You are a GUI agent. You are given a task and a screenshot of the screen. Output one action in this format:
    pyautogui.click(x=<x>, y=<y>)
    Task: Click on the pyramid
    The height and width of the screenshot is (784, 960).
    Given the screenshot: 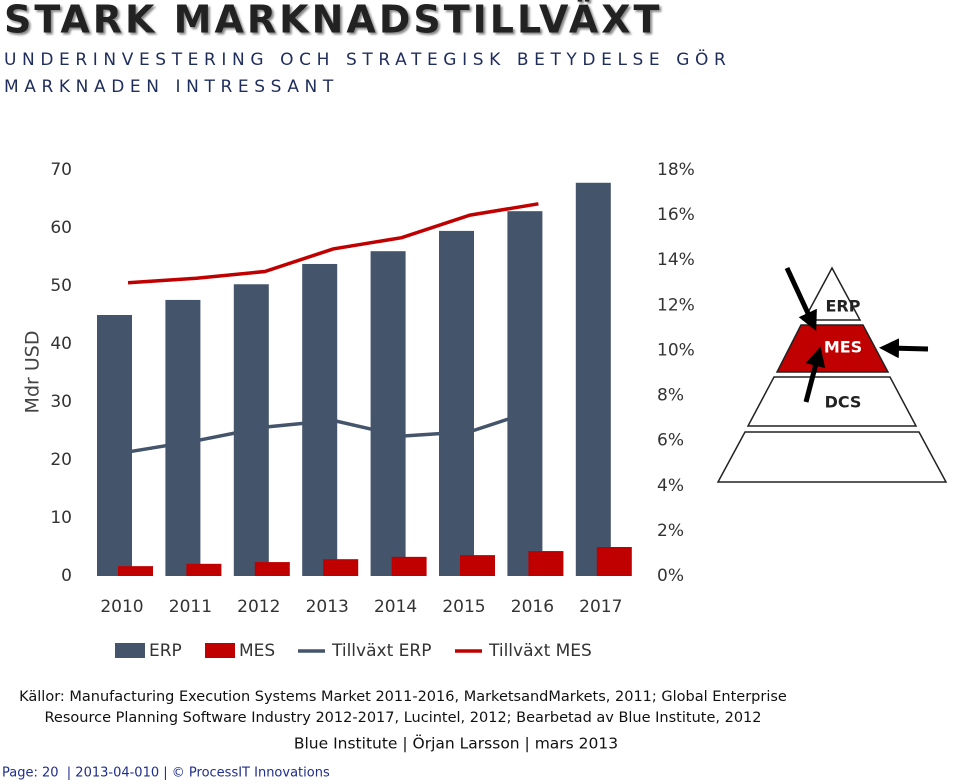 What is the action you would take?
    pyautogui.click(x=832, y=374)
    